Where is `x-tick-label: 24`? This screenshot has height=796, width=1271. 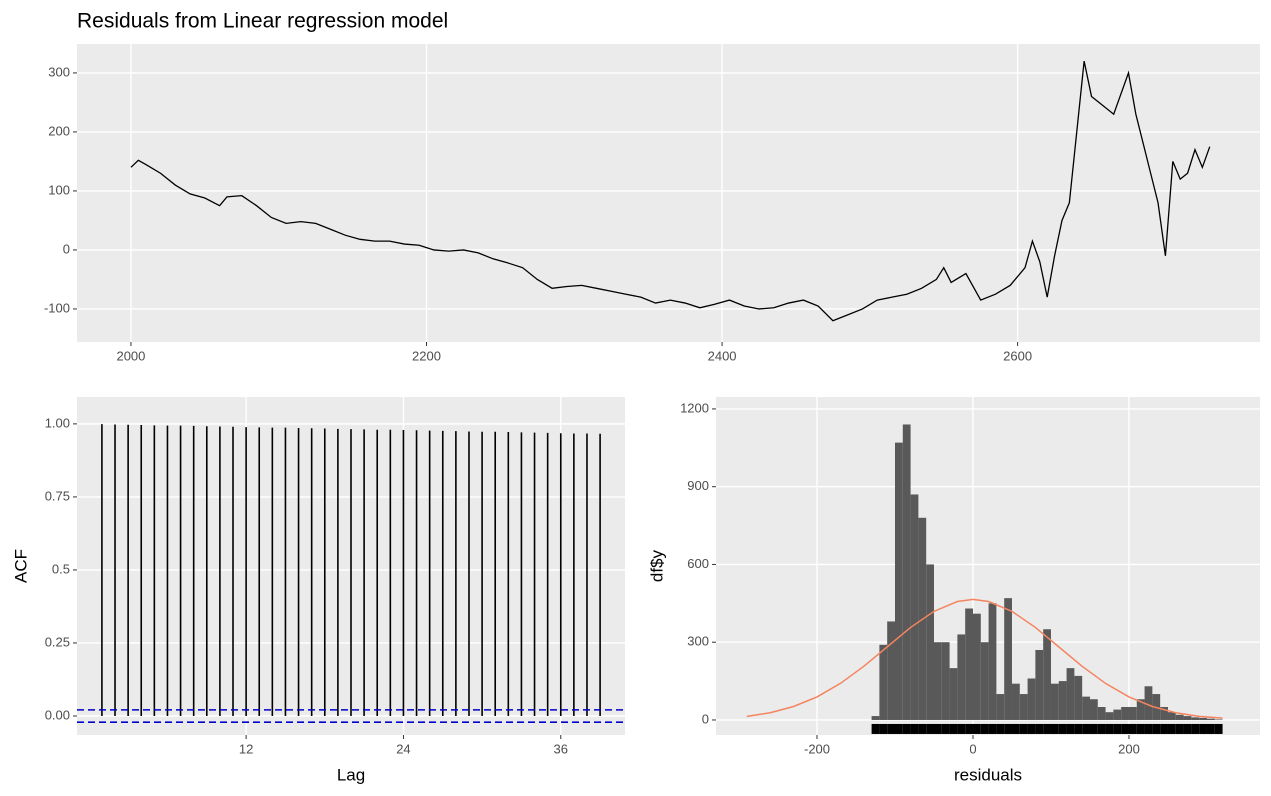
x-tick-label: 24 is located at coordinates (403, 748).